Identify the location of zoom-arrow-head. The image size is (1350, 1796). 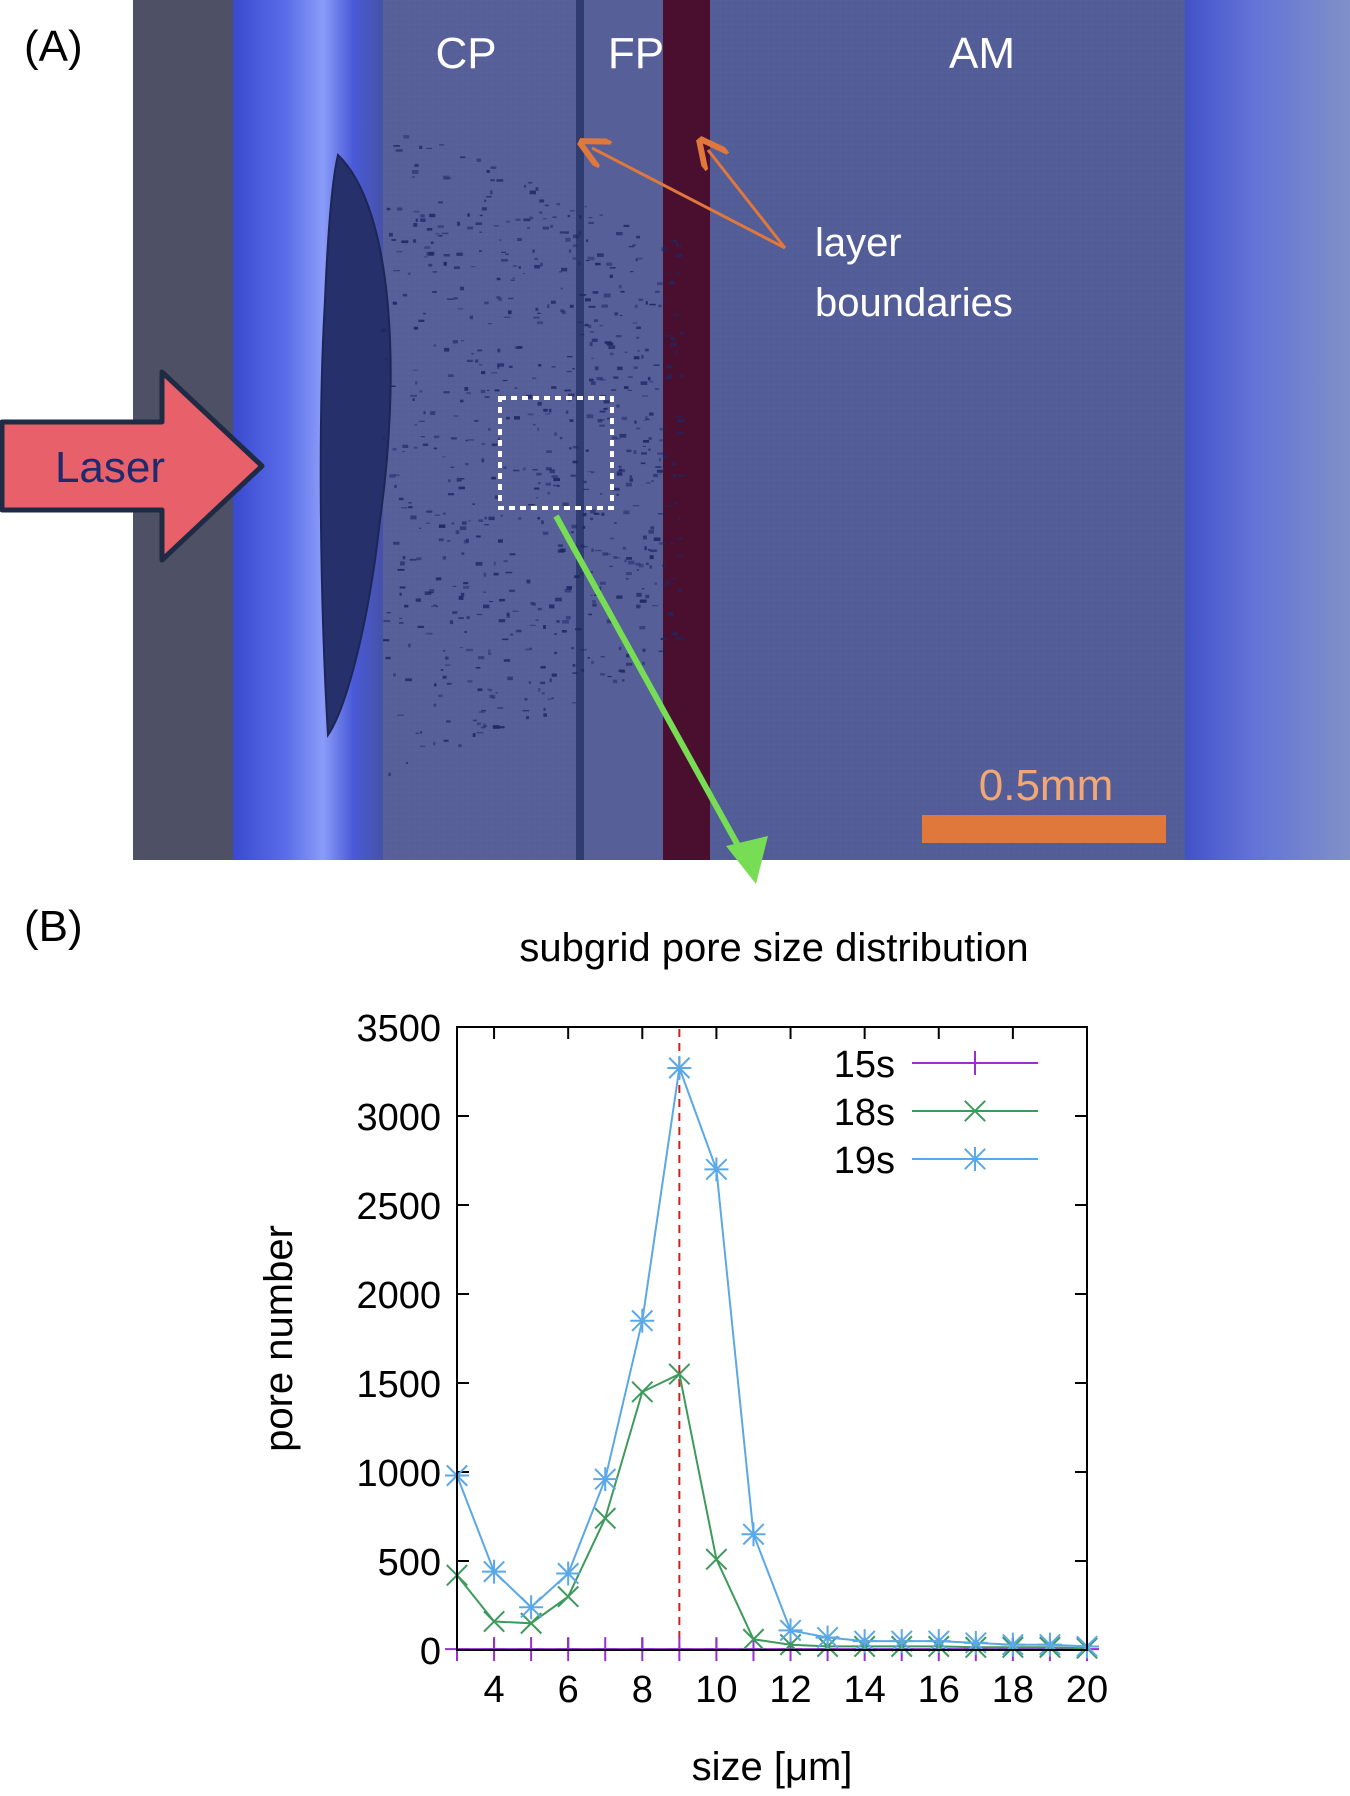
(747, 860).